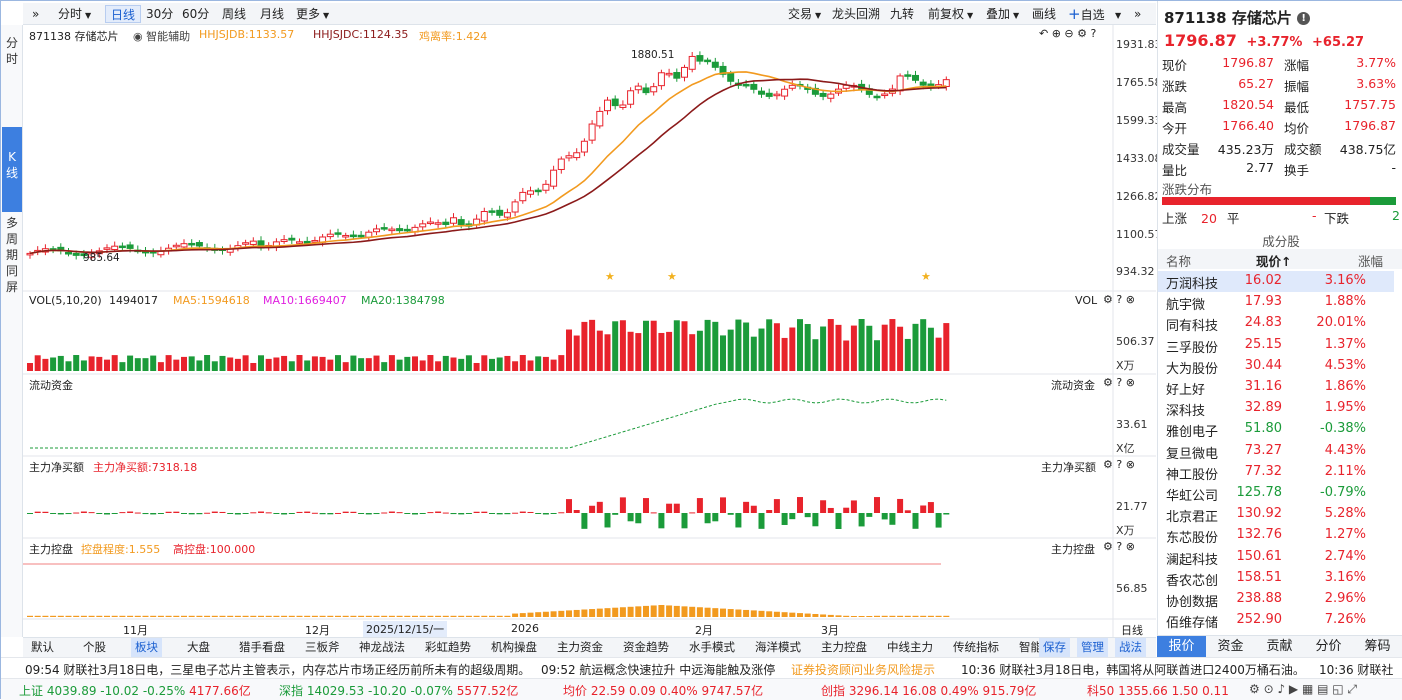 The width and height of the screenshot is (1402, 700). I want to click on multi-period-tab: 多周期同屏, so click(11, 255).